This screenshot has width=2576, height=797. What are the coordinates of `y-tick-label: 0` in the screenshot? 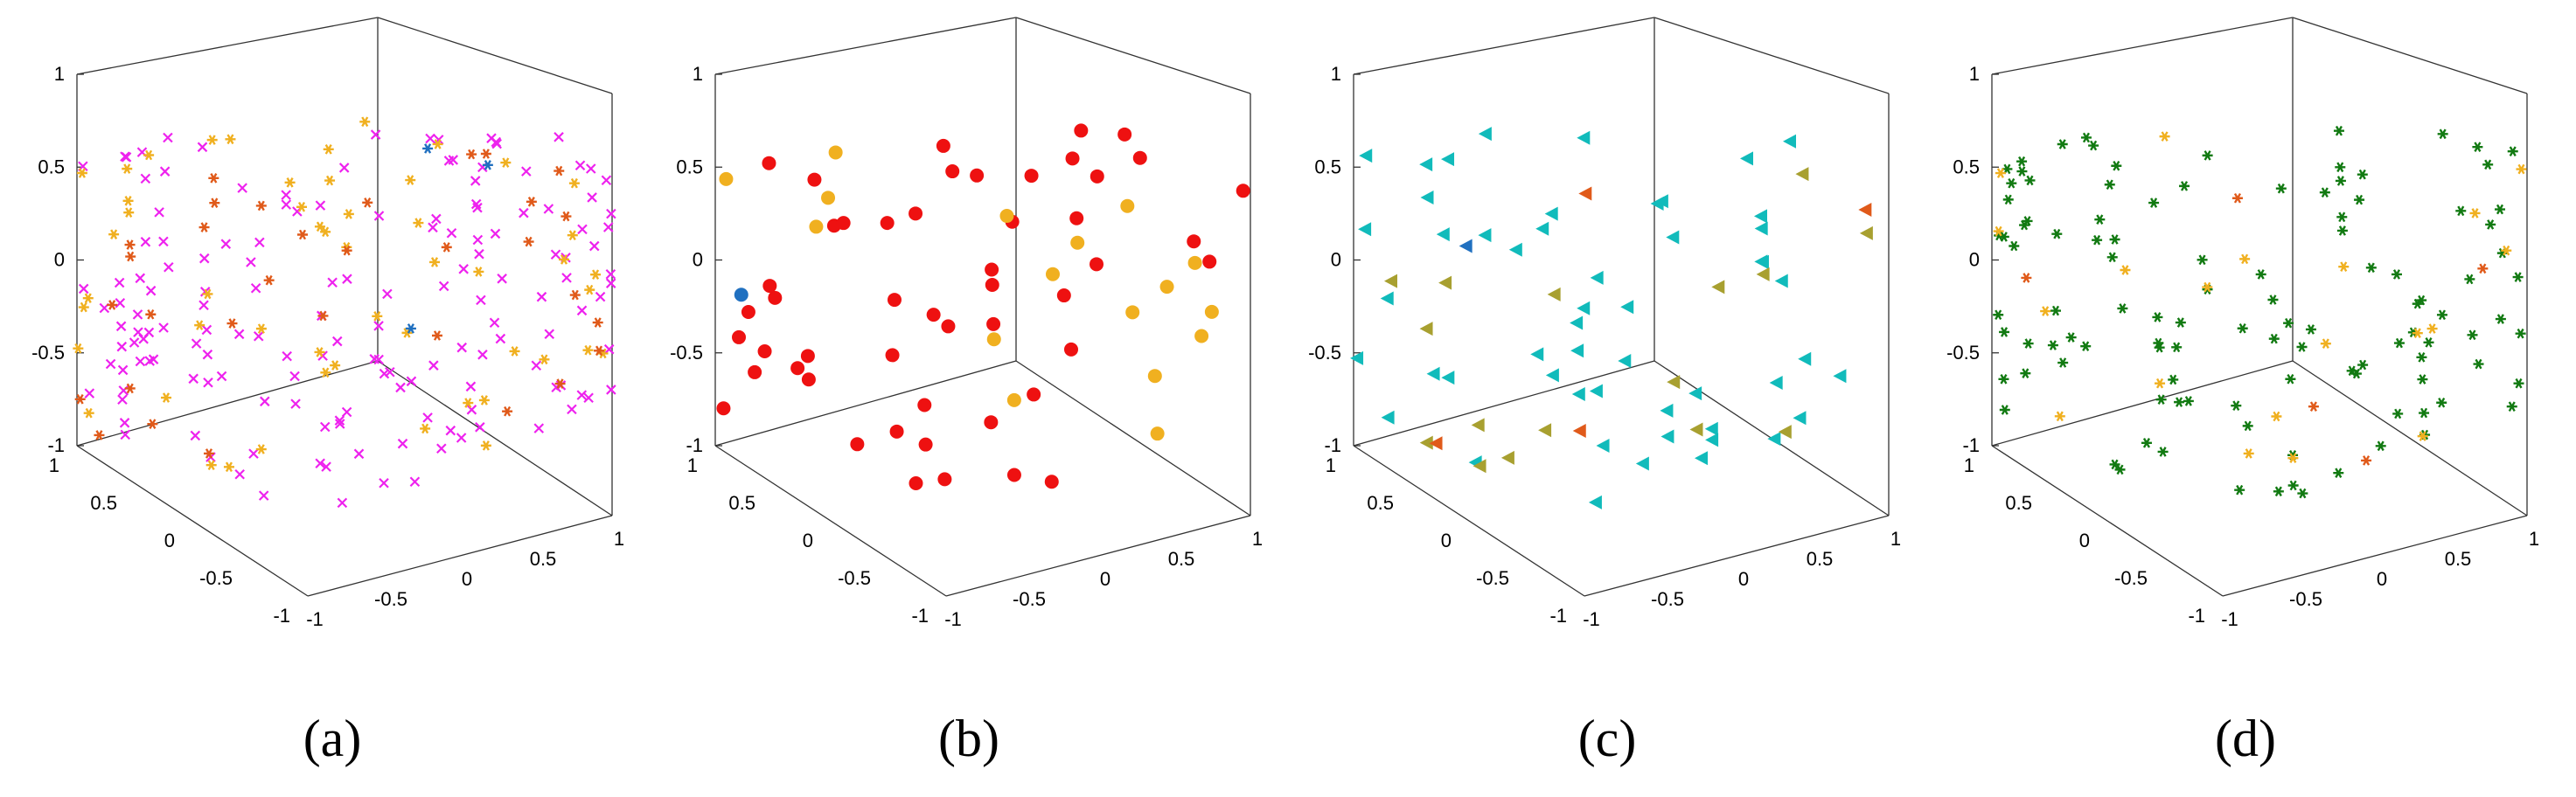 It's located at (1105, 579).